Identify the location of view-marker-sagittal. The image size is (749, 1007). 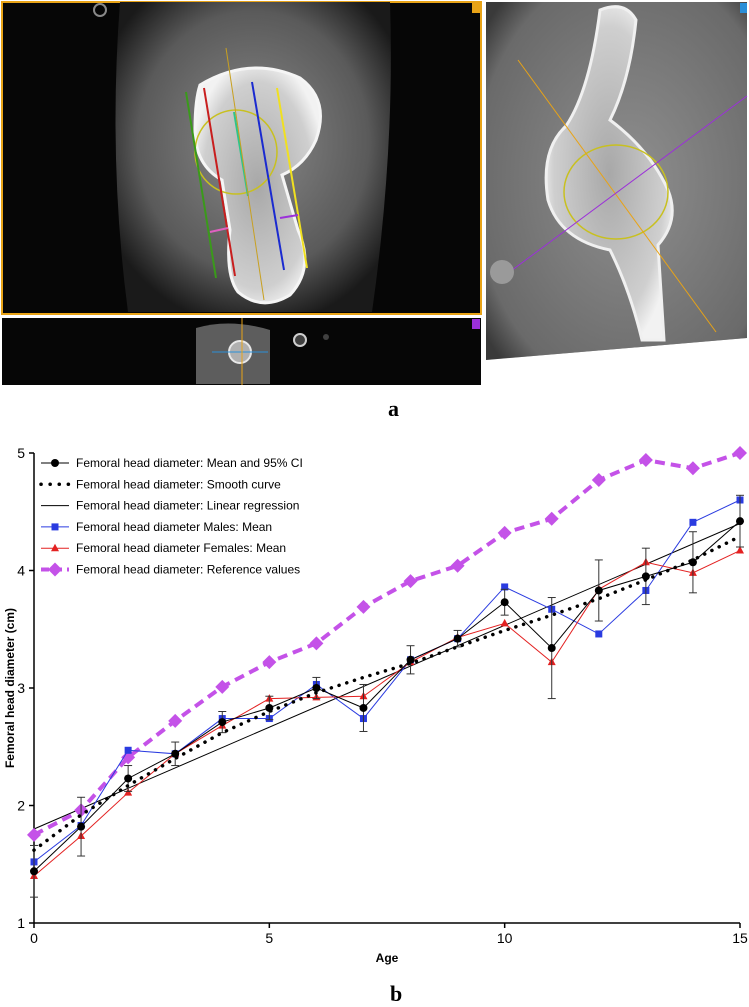
(743, 8).